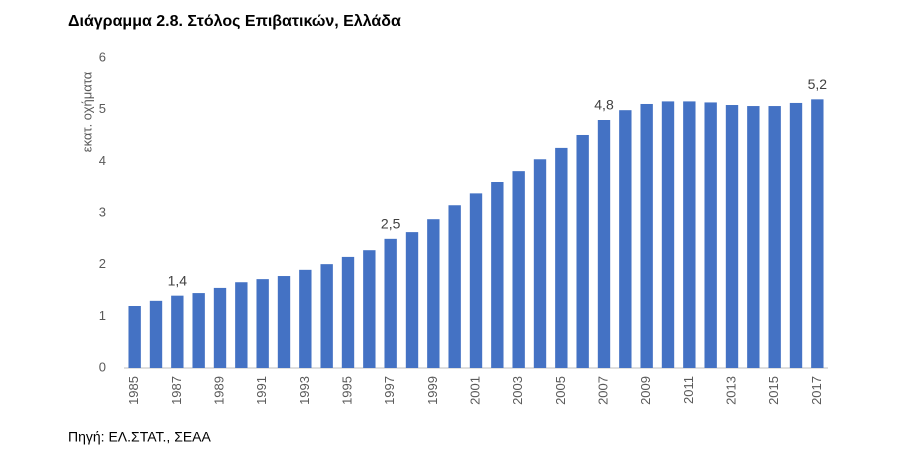  What do you see at coordinates (102, 108) in the screenshot?
I see `y-tick-label: 5` at bounding box center [102, 108].